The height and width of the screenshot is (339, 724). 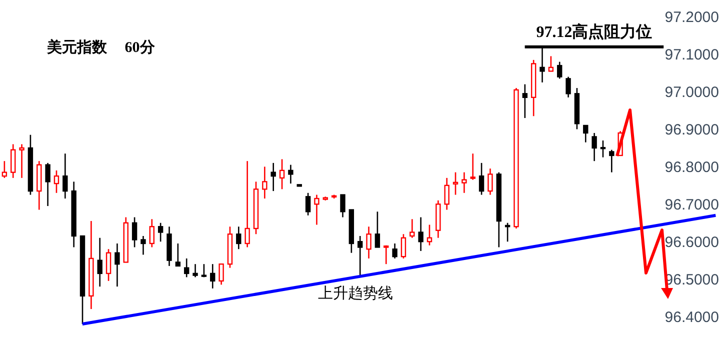 I want to click on y-tick-label: 96.6000, so click(x=691, y=242).